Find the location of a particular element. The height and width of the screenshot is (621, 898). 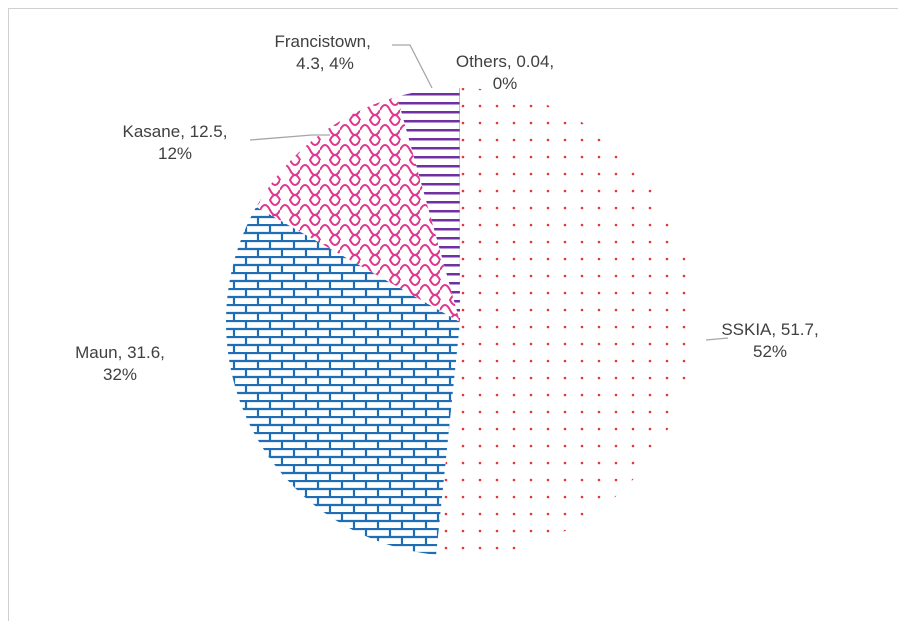

label-category: Others is located at coordinates (481, 61).